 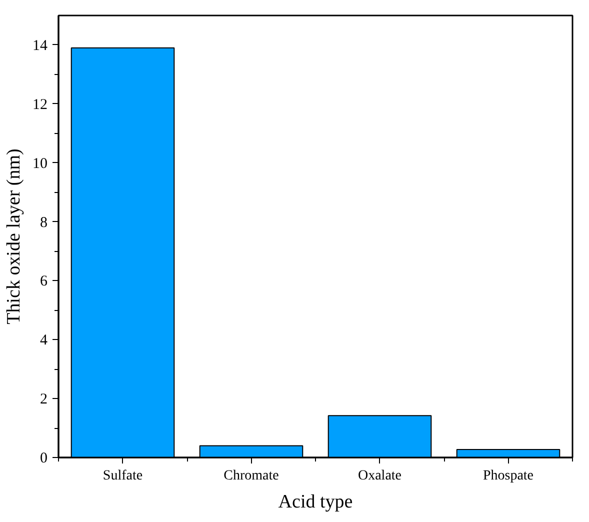 I want to click on x-axis-title: Acid type, so click(x=315, y=502).